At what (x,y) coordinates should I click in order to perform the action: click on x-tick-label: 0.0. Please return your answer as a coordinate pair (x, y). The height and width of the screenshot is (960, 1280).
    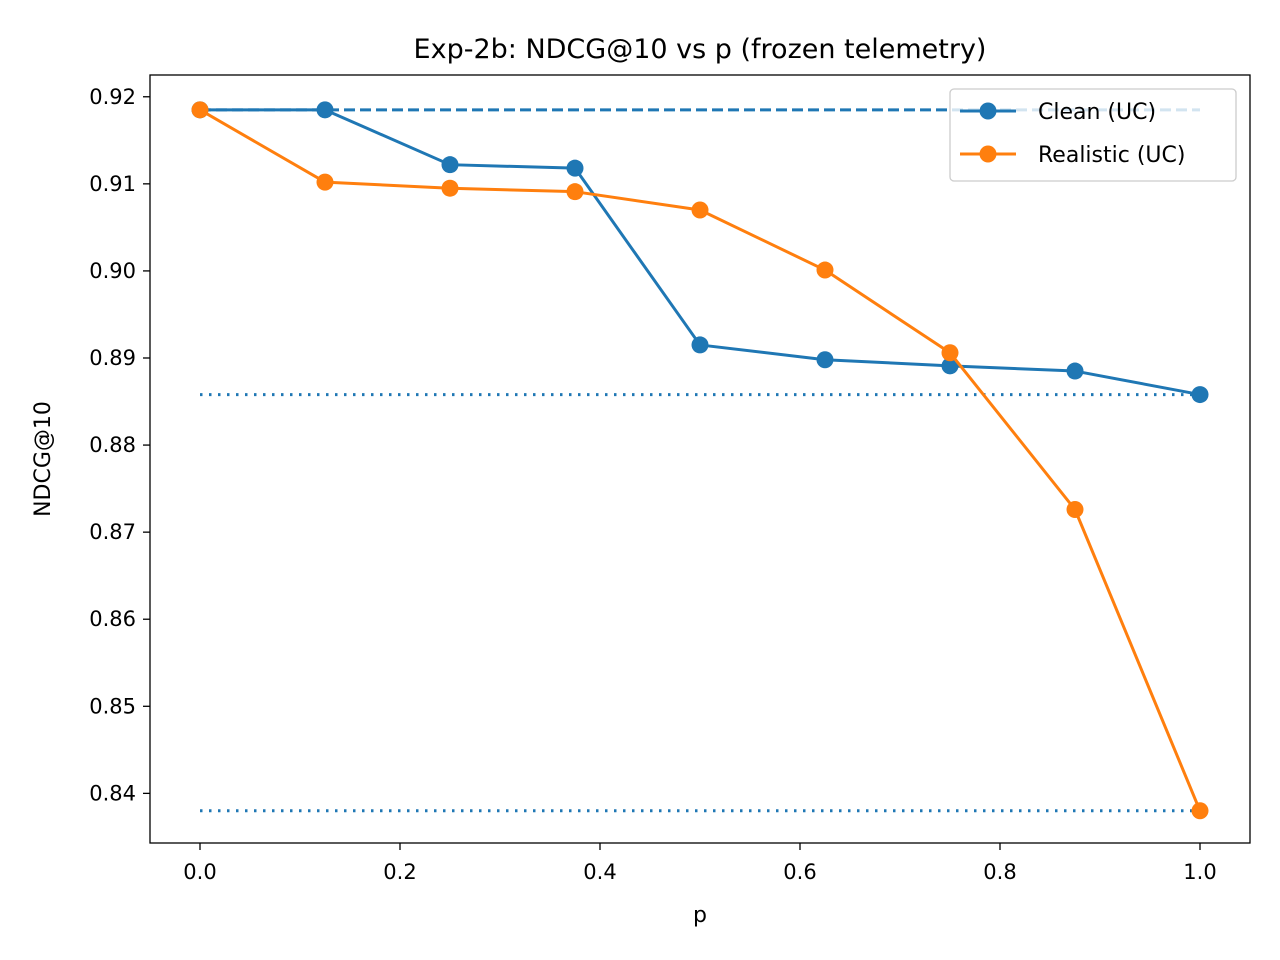
    Looking at the image, I should click on (199, 872).